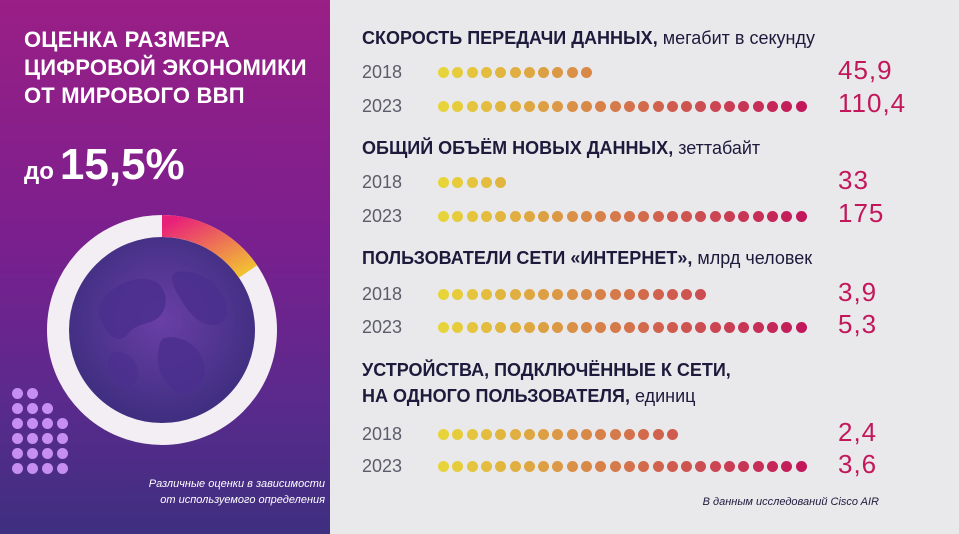 Image resolution: width=959 pixels, height=534 pixels. I want to click on economy-title-line-1: ОЦЕНКА РАЗМЕРА, so click(127, 39).